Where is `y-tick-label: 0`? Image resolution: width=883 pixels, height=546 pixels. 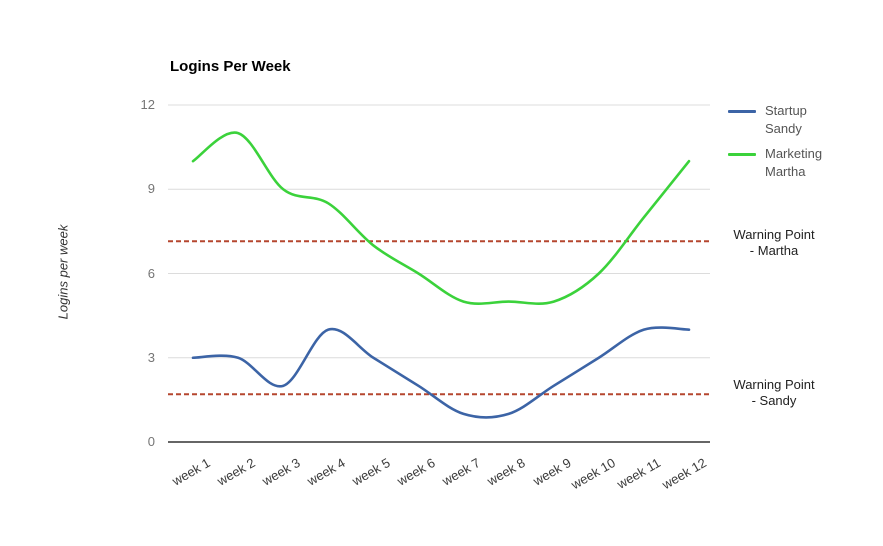 y-tick-label: 0 is located at coordinates (151, 441).